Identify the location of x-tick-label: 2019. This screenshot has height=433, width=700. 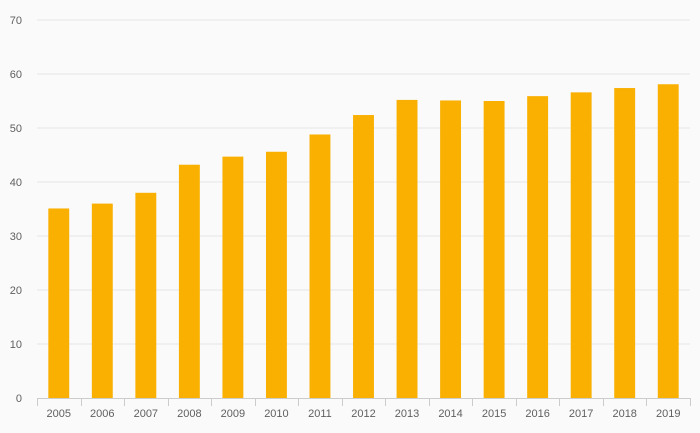
(668, 414).